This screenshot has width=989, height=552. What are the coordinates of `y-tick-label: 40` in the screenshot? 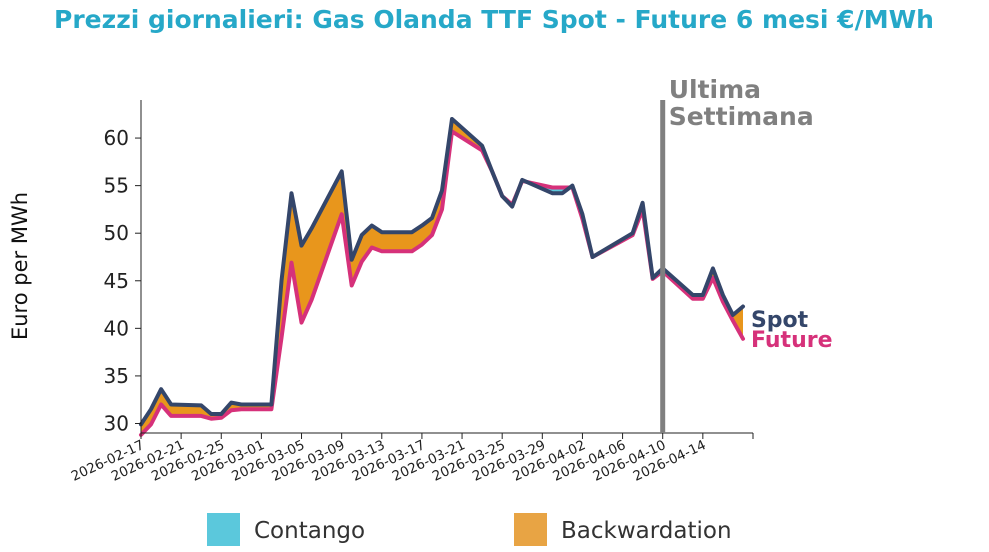 It's located at (116, 328).